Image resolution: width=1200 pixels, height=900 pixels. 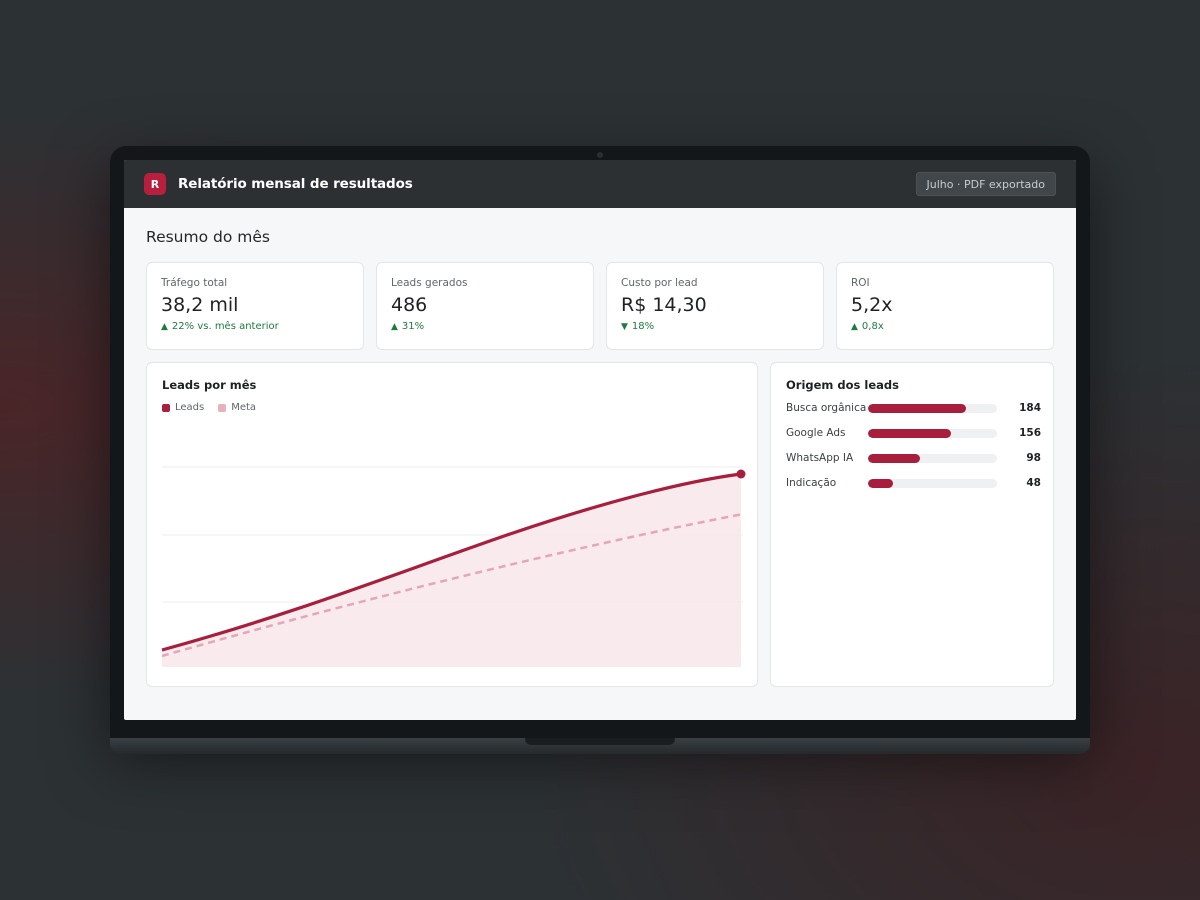 I want to click on kpi-label: Leads gerados, so click(x=429, y=283).